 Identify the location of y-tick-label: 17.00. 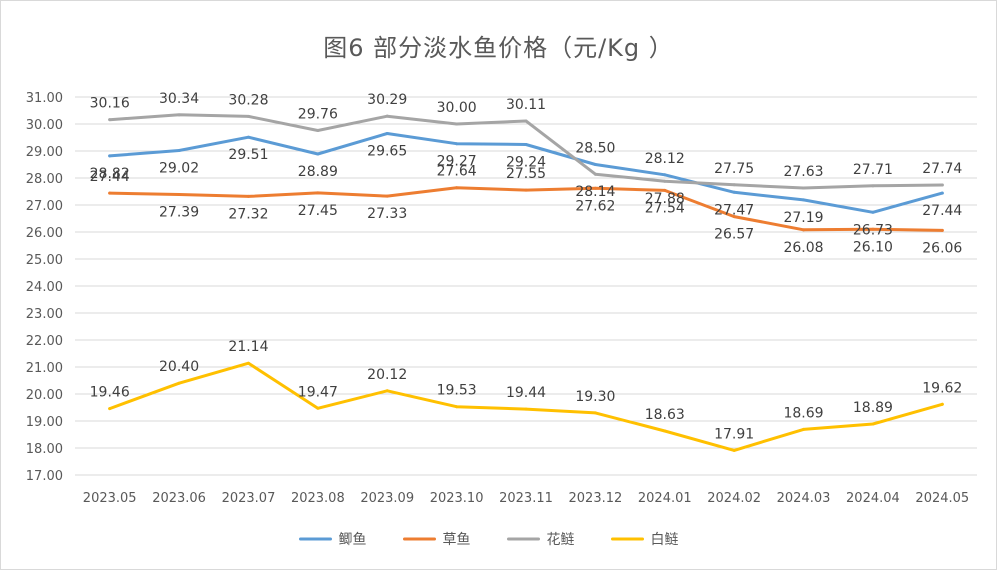
(44, 476).